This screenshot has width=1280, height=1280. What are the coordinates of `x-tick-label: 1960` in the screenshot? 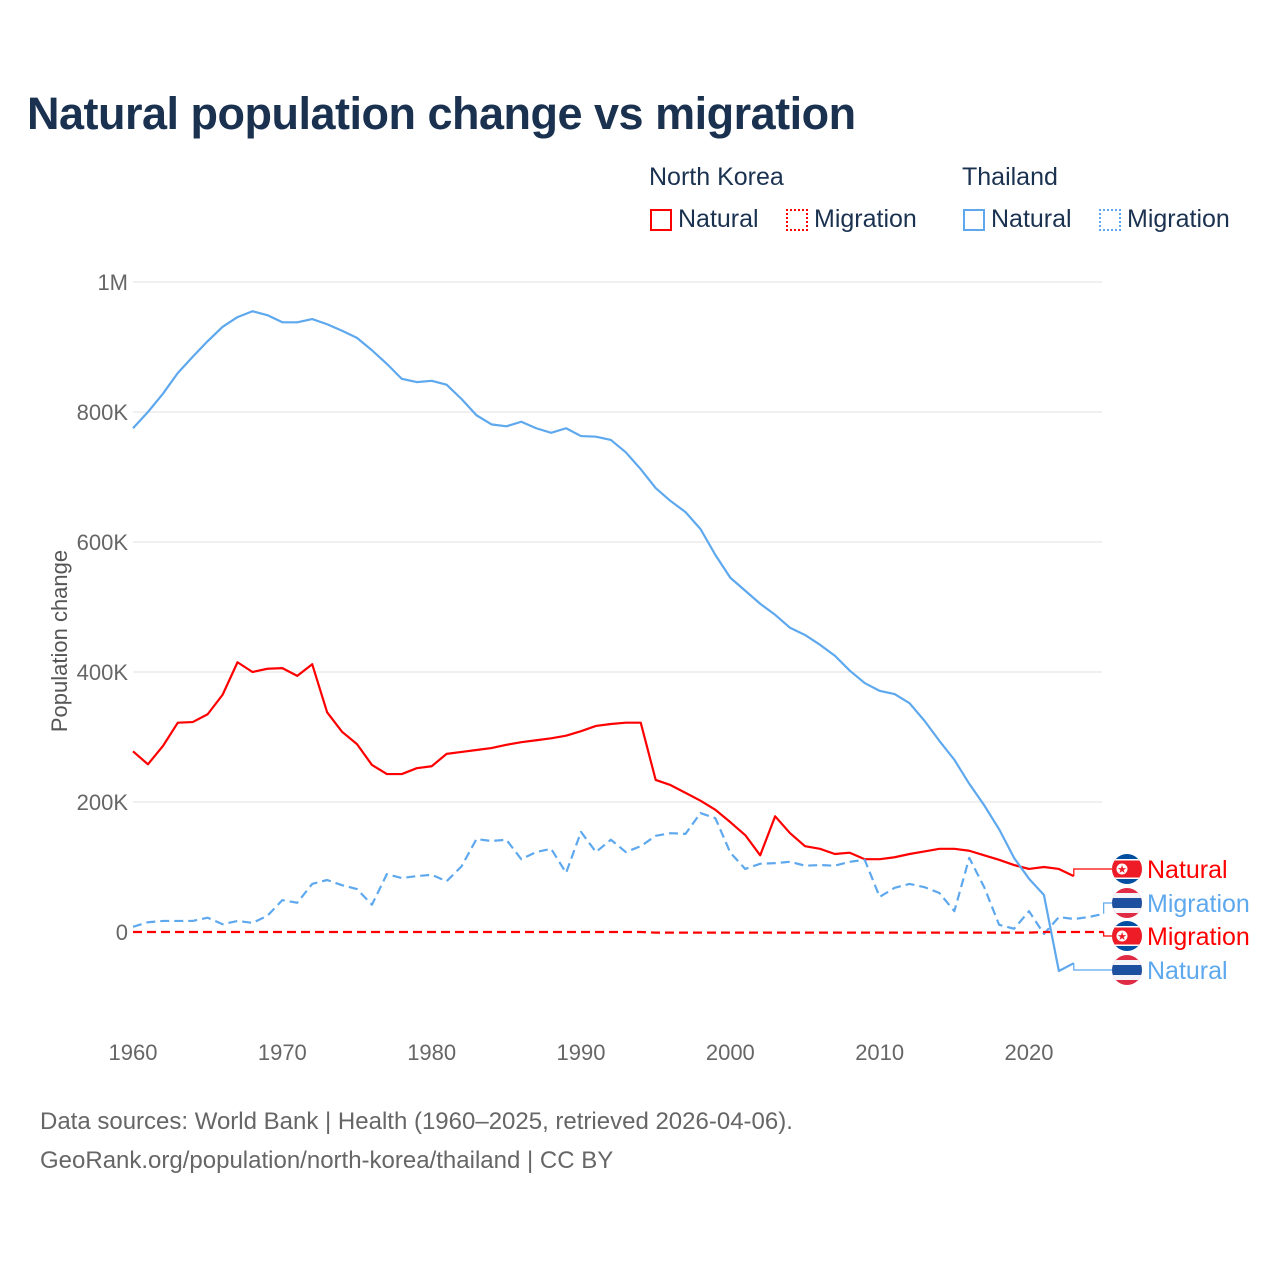 It's located at (133, 1052).